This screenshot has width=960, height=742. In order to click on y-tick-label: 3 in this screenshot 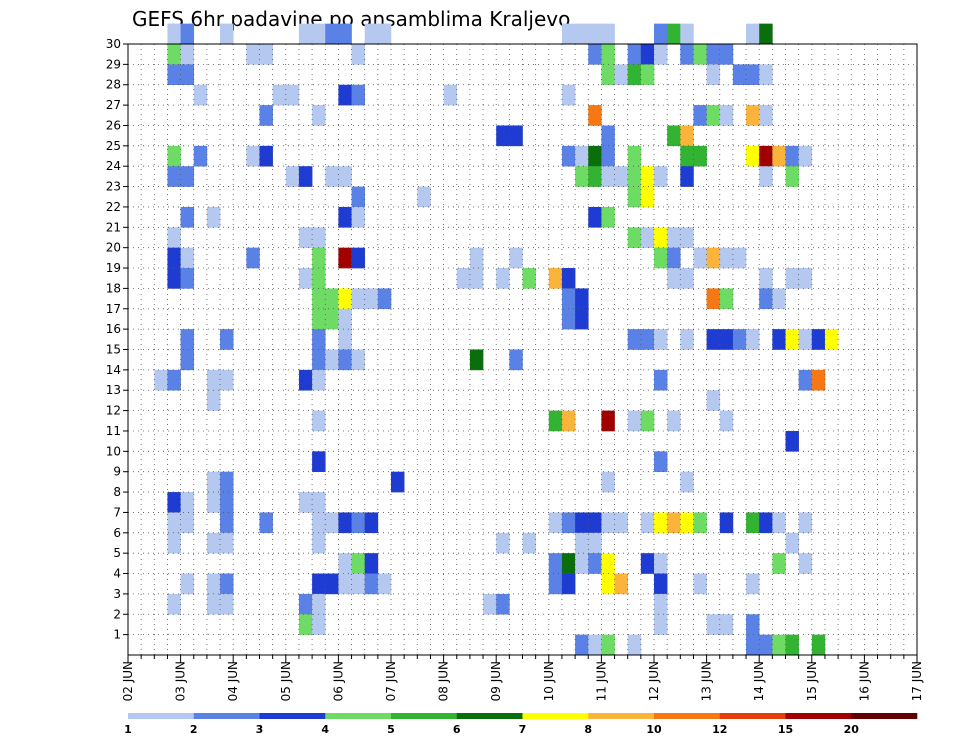, I will do `click(117, 594)`.